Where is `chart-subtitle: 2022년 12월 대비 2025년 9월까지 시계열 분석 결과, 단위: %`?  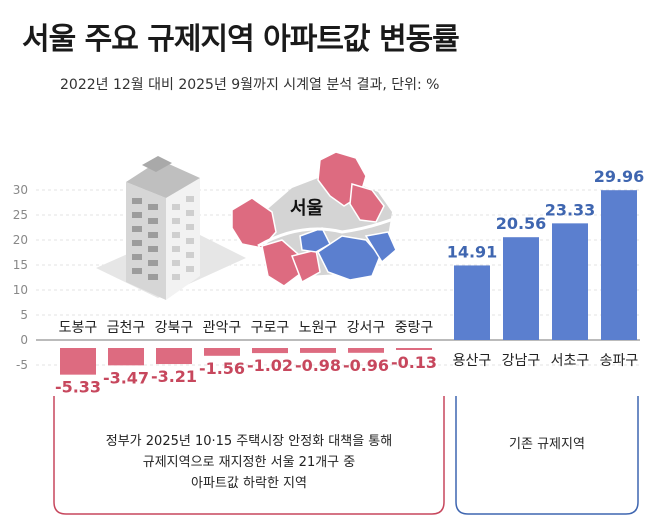 chart-subtitle: 2022년 12월 대비 2025년 9월까지 시계열 분석 결과, 단위: % is located at coordinates (250, 85).